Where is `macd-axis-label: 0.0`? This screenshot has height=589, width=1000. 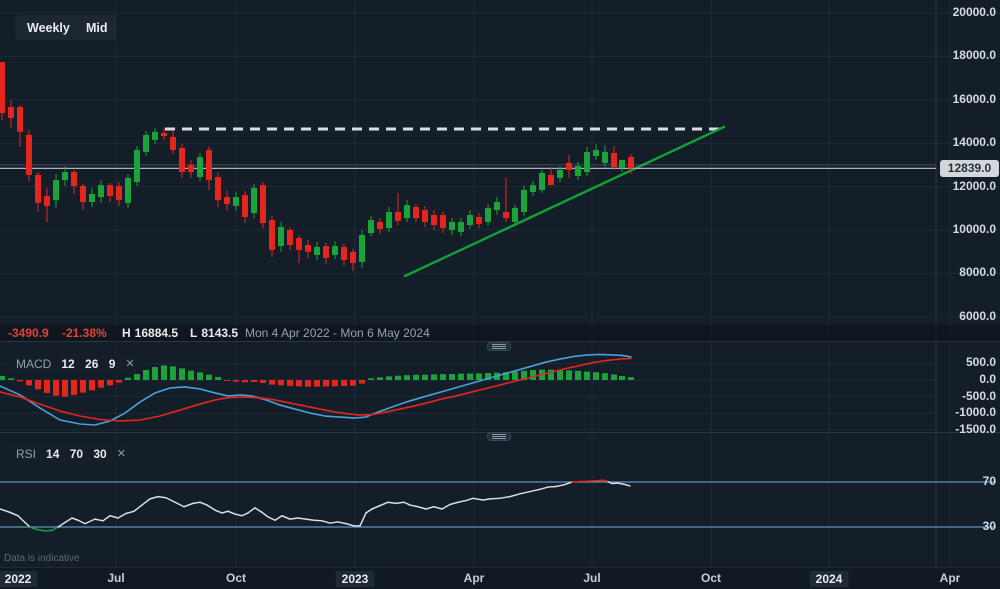 macd-axis-label: 0.0 is located at coordinates (987, 379).